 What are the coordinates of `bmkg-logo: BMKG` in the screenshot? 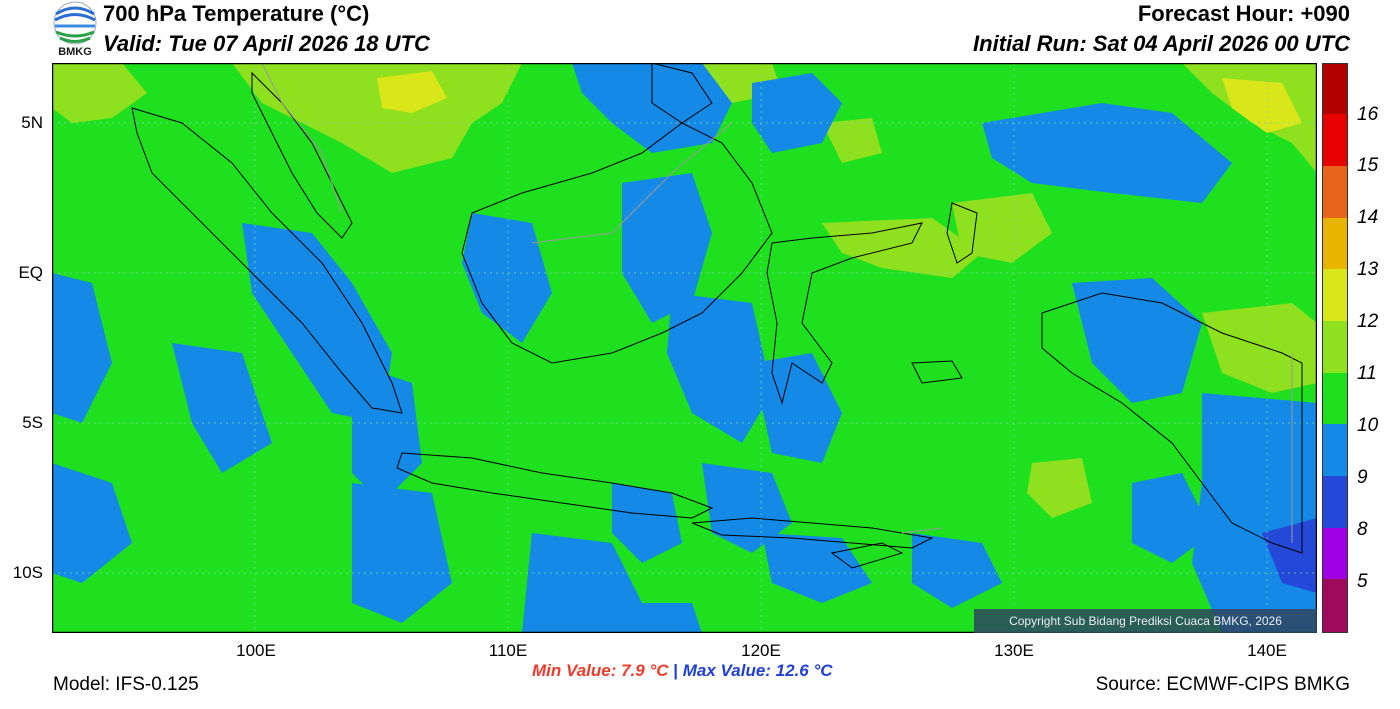 It's located at (75, 30).